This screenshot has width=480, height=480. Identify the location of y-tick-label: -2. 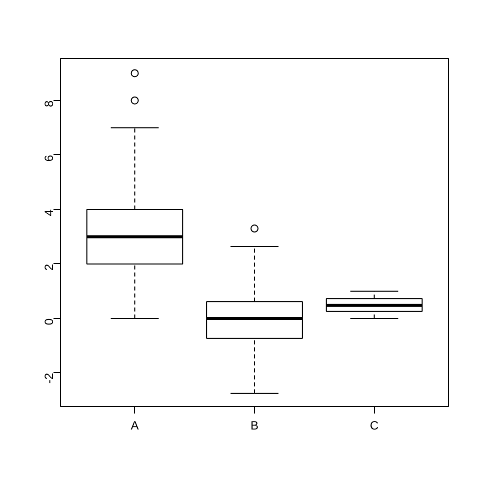
(49, 378).